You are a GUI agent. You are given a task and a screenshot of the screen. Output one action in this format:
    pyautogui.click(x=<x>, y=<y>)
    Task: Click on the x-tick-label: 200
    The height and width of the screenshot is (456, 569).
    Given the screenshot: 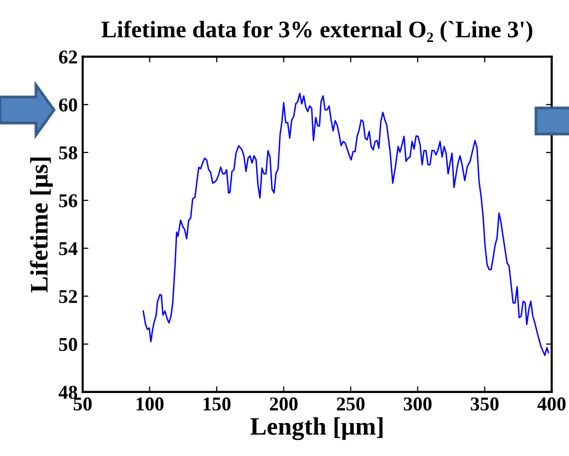 What is the action you would take?
    pyautogui.click(x=284, y=404)
    